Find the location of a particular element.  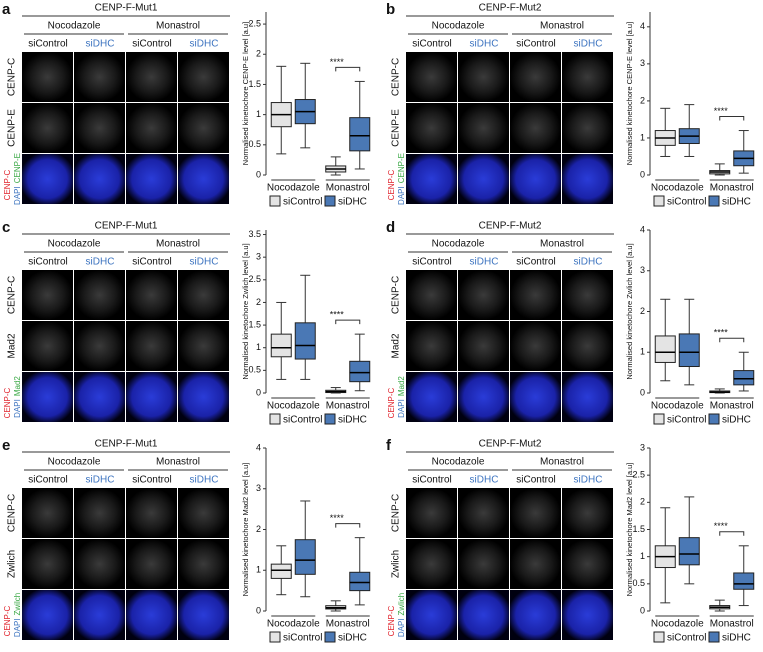

merge-part: Zwlich is located at coordinates (401, 604).